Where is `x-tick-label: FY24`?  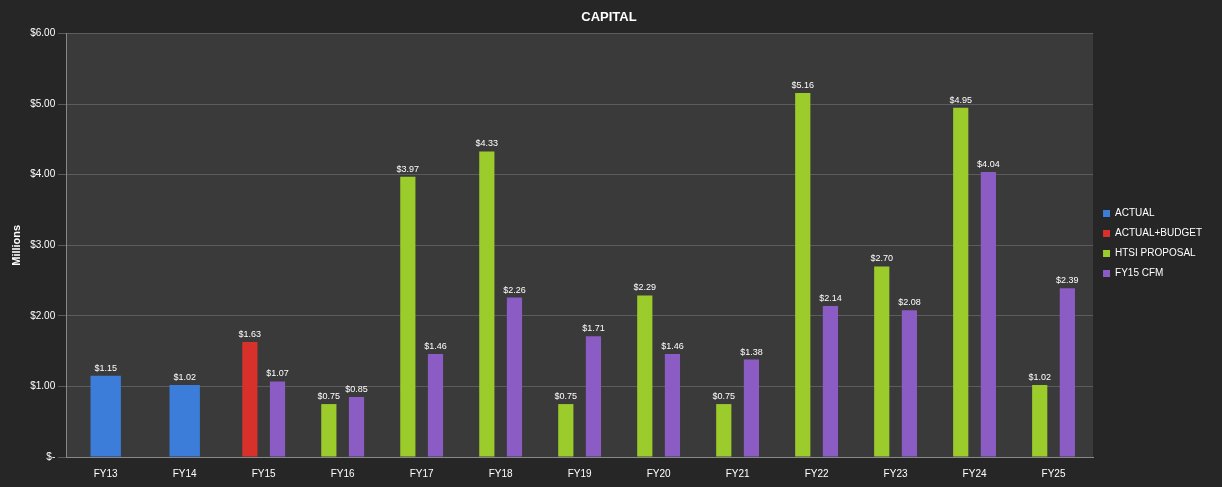
x-tick-label: FY24 is located at coordinates (974, 473).